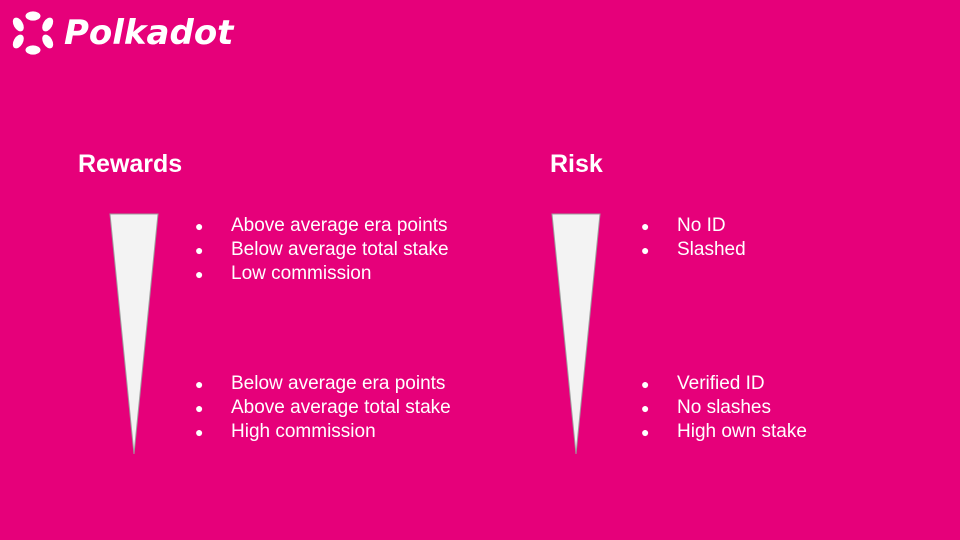 This screenshot has height=540, width=960. Describe the element at coordinates (303, 431) in the screenshot. I see `list-item-text: High commission` at that location.